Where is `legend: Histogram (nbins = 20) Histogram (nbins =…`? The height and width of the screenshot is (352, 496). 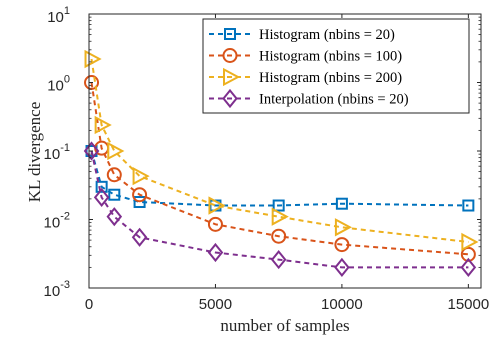
legend: Histogram (nbins = 20) Histogram (nbins =… is located at coordinates (336, 66).